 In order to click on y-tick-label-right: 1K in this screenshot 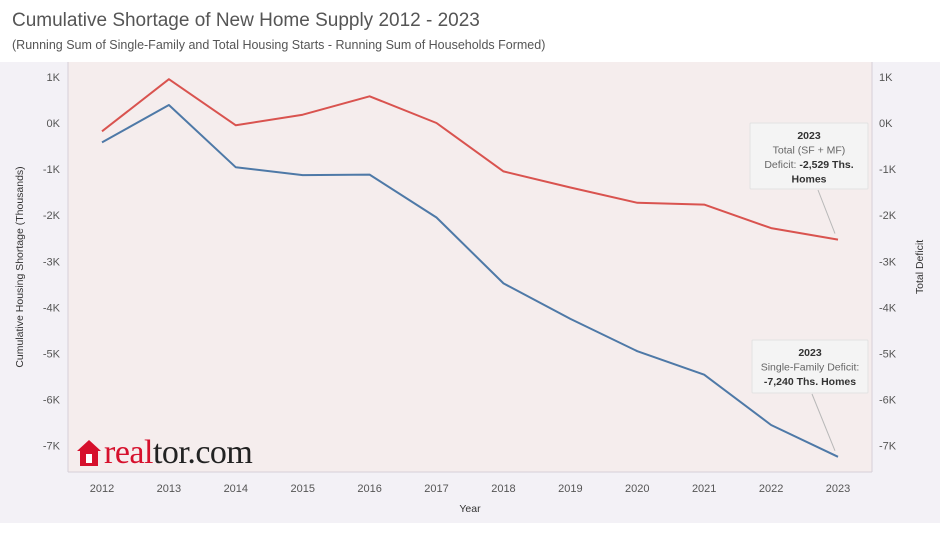, I will do `click(886, 78)`.